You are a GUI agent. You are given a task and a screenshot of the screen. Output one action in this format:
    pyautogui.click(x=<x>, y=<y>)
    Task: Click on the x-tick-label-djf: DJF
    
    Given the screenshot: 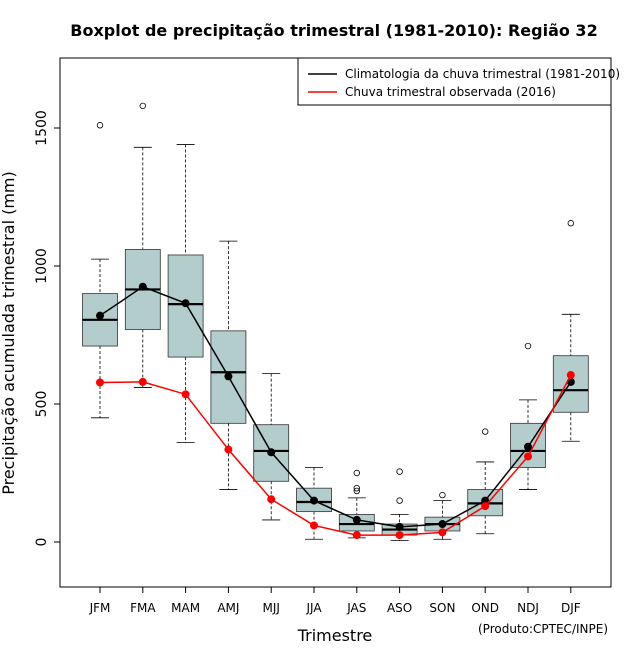 What is the action you would take?
    pyautogui.click(x=571, y=608)
    